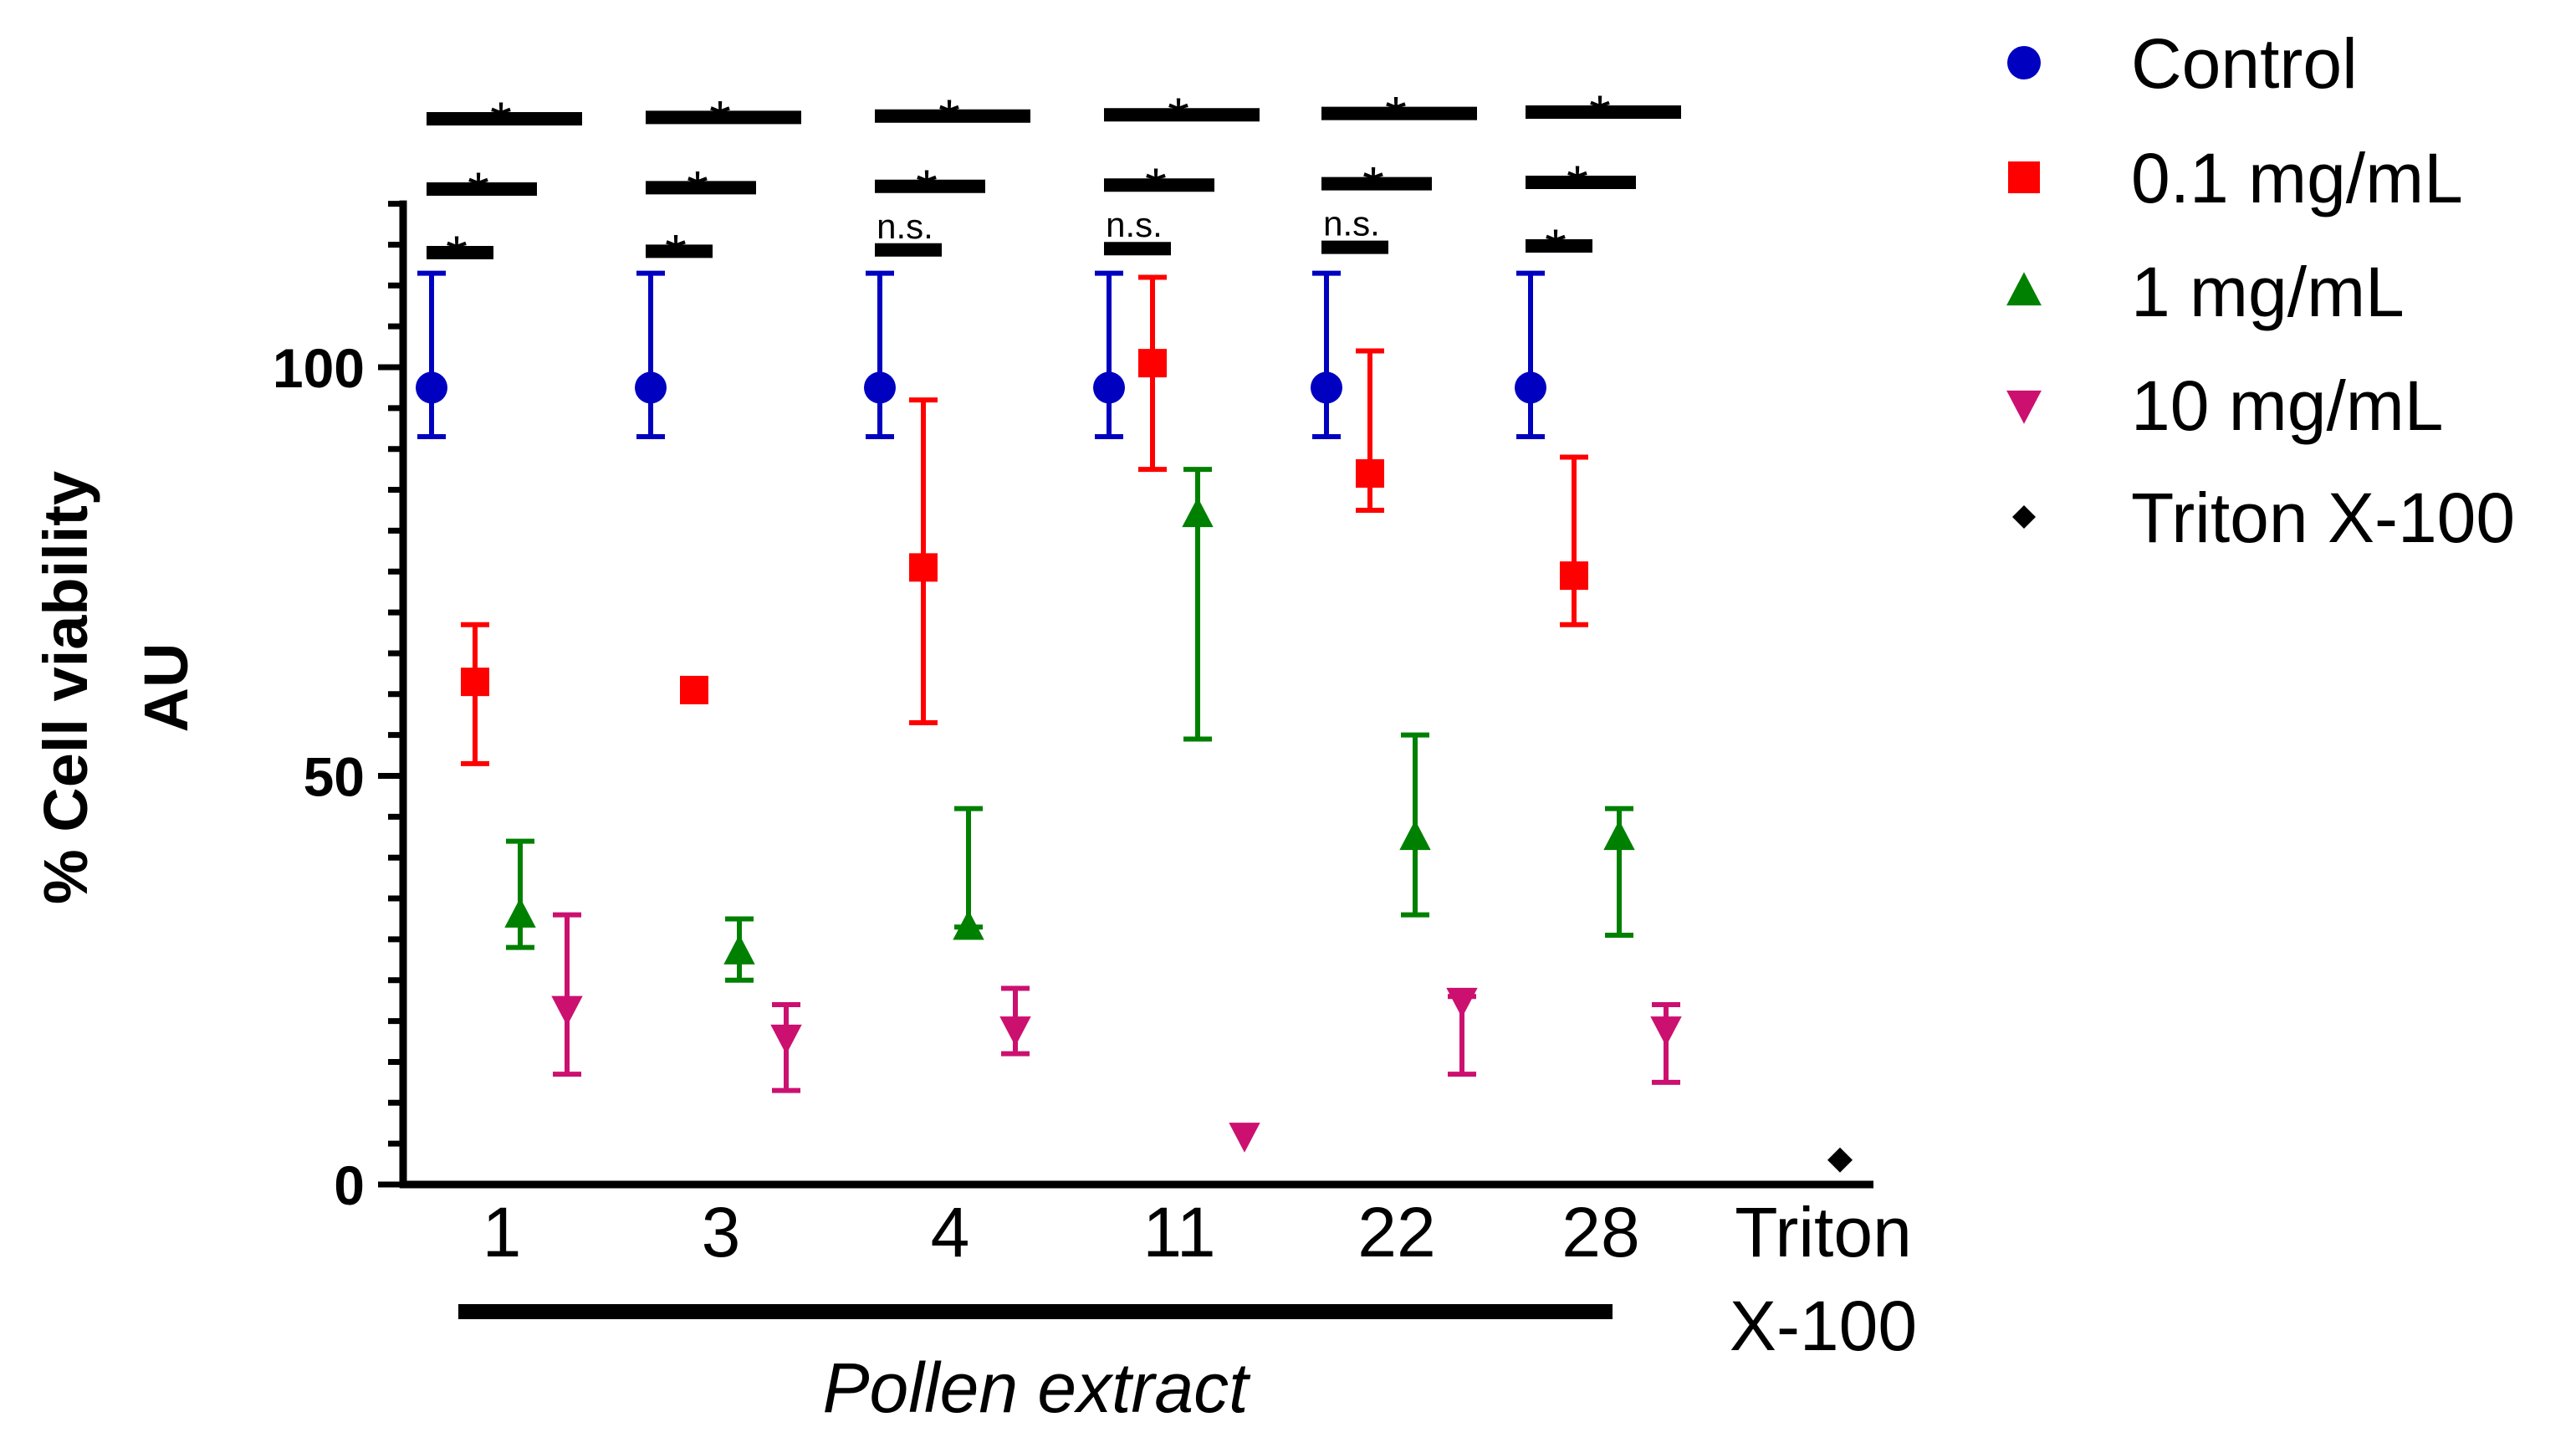  I want to click on category-label-28: 28, so click(1600, 1232).